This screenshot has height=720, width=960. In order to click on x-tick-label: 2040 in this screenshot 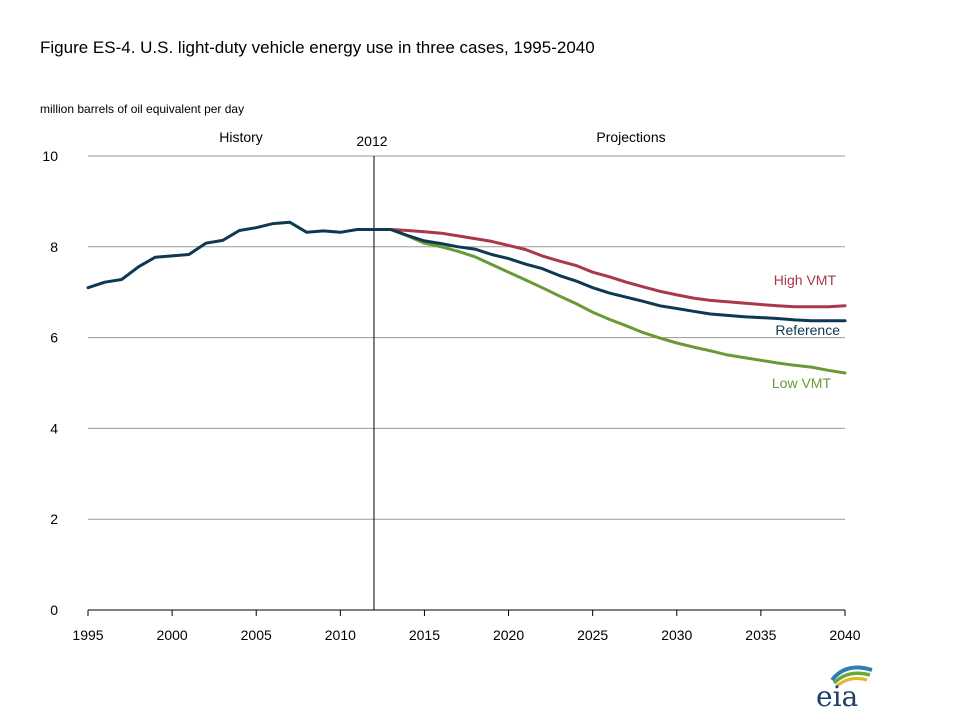, I will do `click(844, 635)`.